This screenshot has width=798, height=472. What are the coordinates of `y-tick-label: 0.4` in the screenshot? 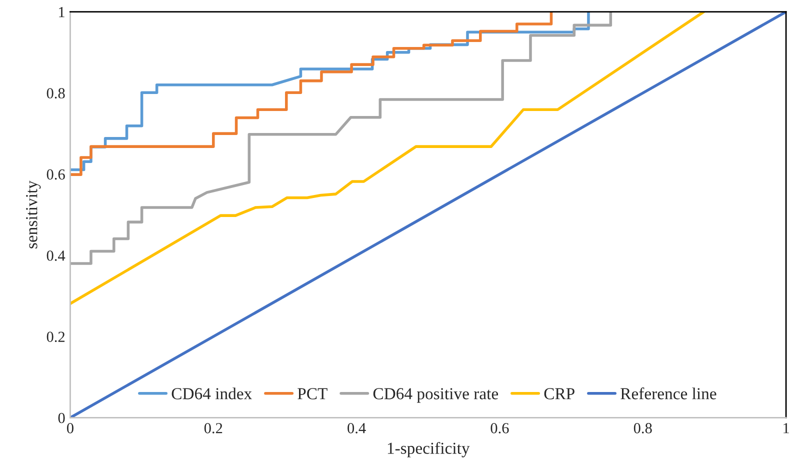 It's located at (56, 255).